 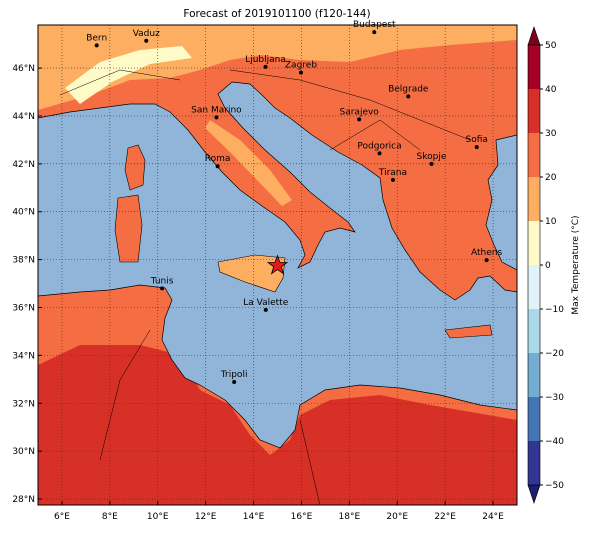 I want to click on star-marker, so click(x=277, y=264).